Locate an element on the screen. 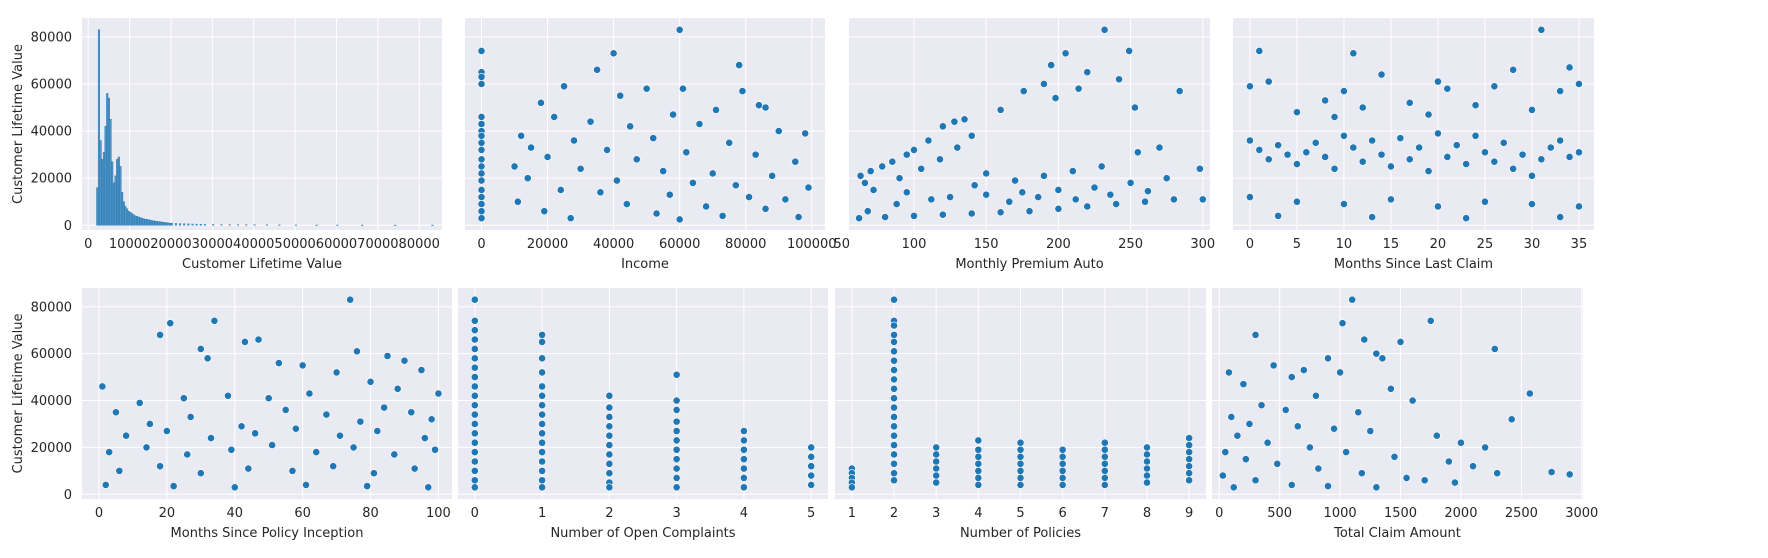 The image size is (1768, 558). x-tick-label: 9 is located at coordinates (1189, 513).